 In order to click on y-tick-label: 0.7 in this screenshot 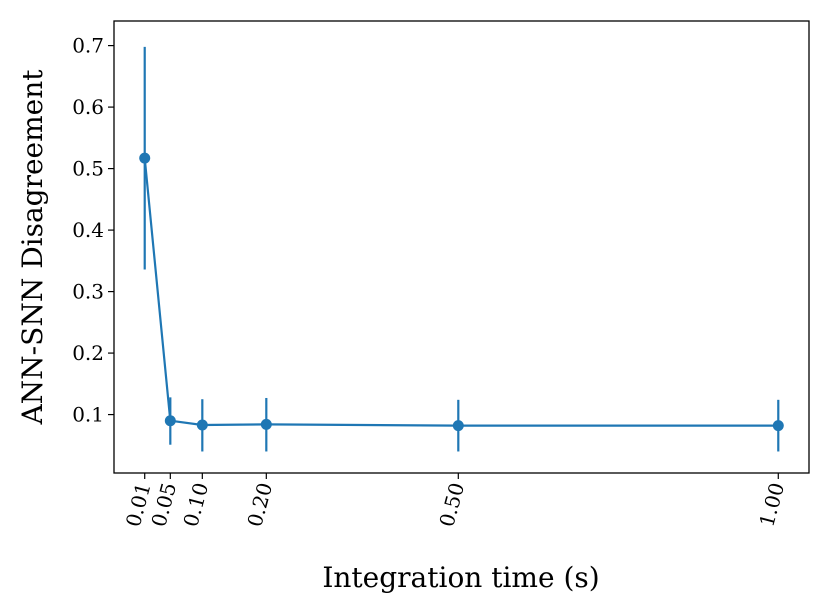, I will do `click(88, 46)`.